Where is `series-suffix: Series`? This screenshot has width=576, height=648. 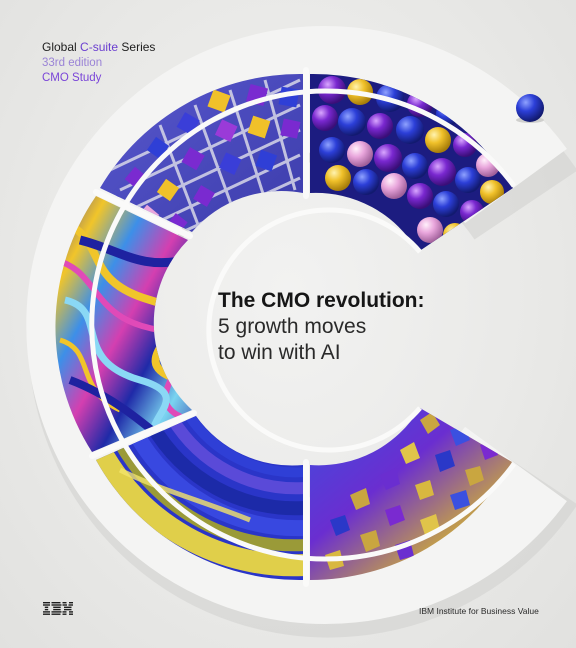 series-suffix: Series is located at coordinates (138, 47).